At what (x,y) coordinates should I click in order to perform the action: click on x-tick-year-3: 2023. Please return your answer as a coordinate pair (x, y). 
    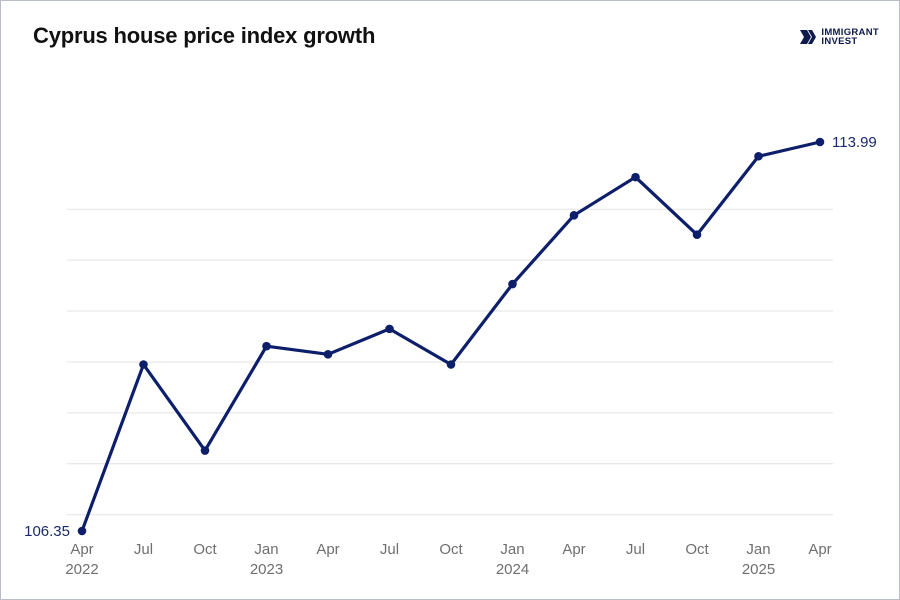
    Looking at the image, I should click on (266, 569).